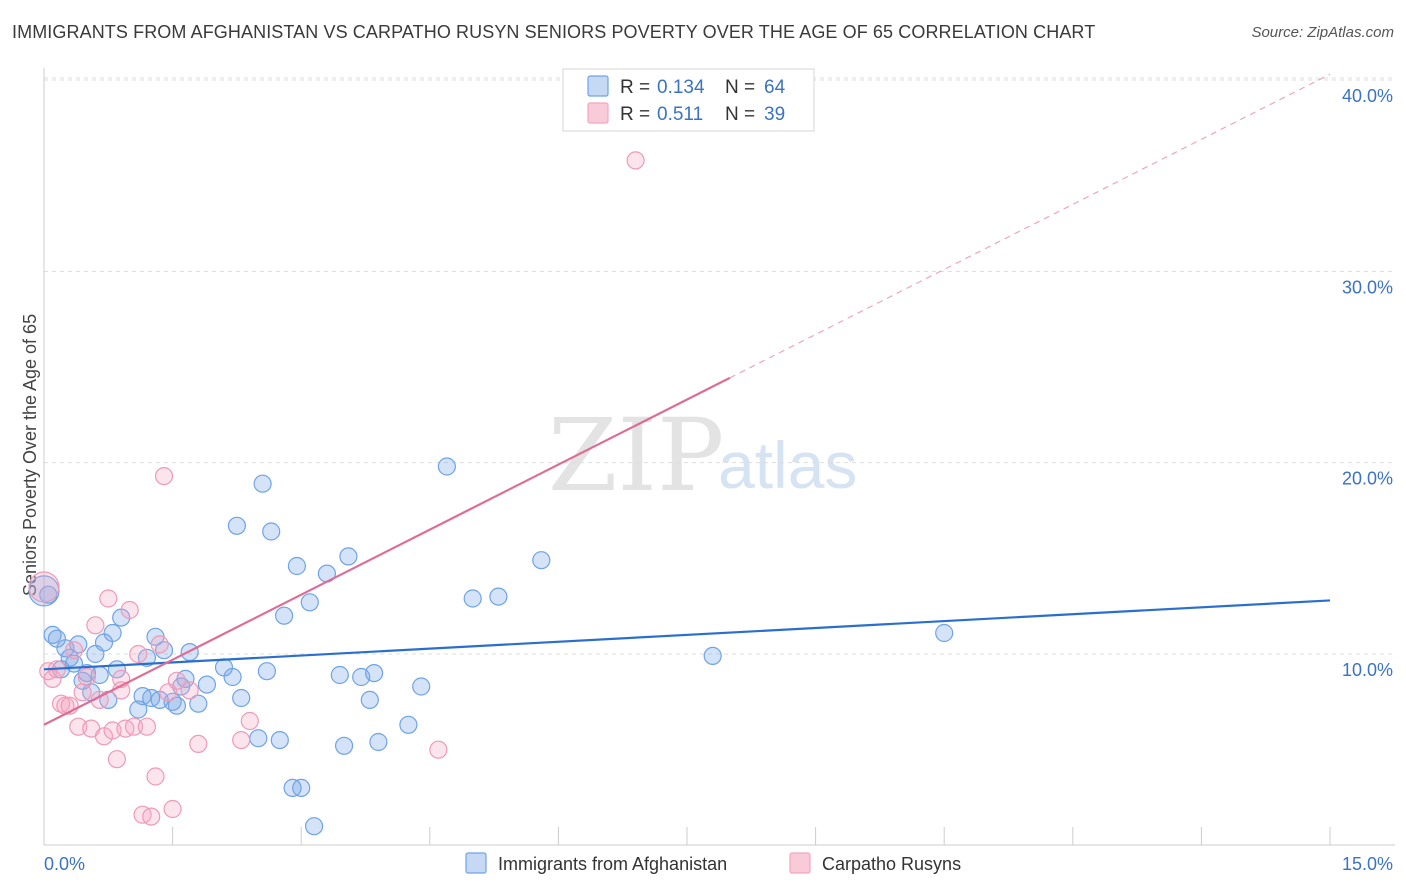 The image size is (1406, 892). Describe the element at coordinates (787, 465) in the screenshot. I see `watermark-atlas: atlas` at that location.